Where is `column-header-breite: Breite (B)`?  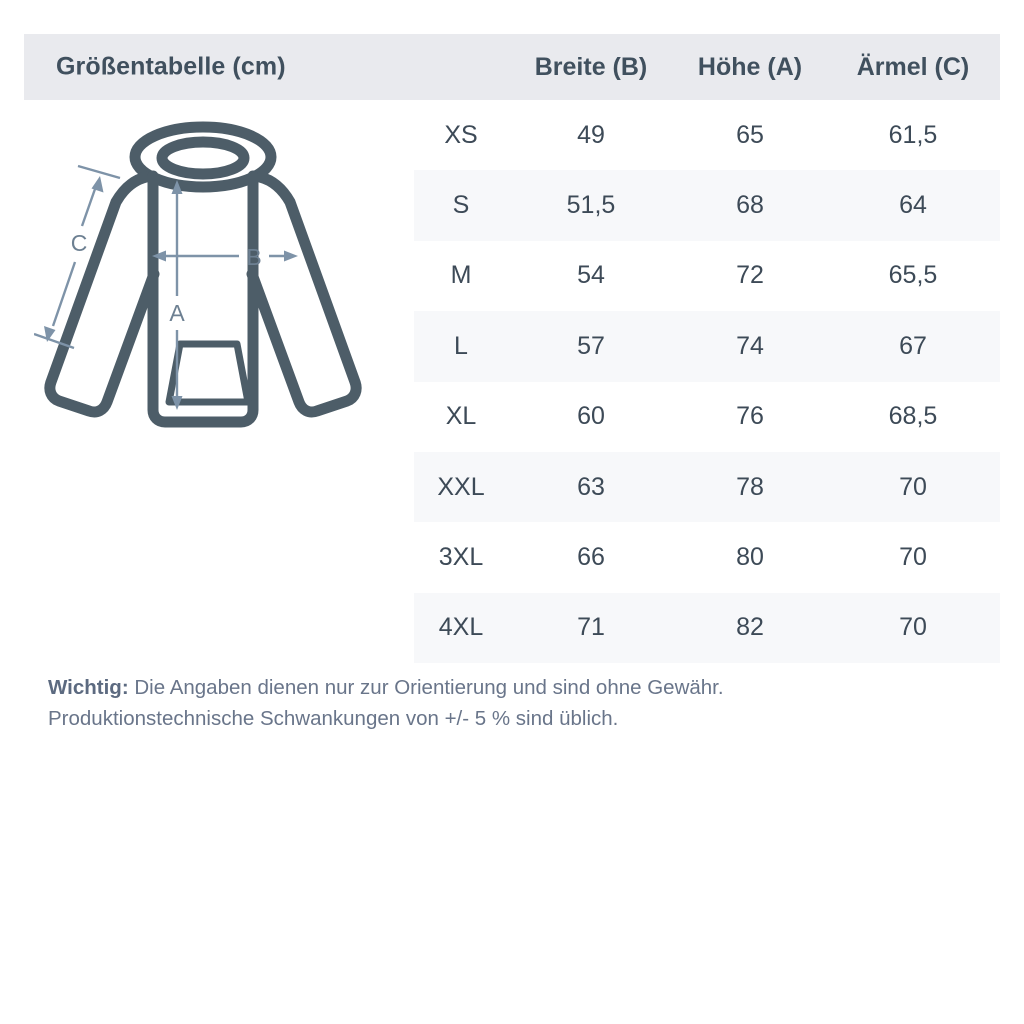 column-header-breite: Breite (B) is located at coordinates (591, 66).